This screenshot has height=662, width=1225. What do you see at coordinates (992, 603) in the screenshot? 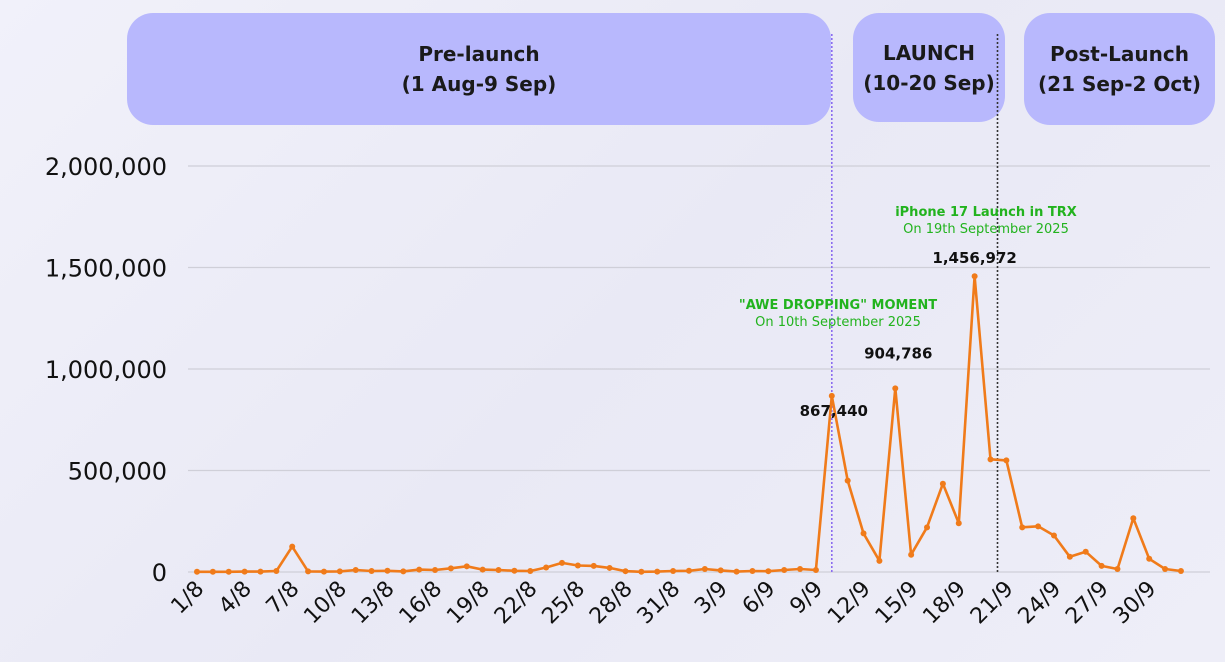
I see `x-tick-label: 21/9` at bounding box center [992, 603].